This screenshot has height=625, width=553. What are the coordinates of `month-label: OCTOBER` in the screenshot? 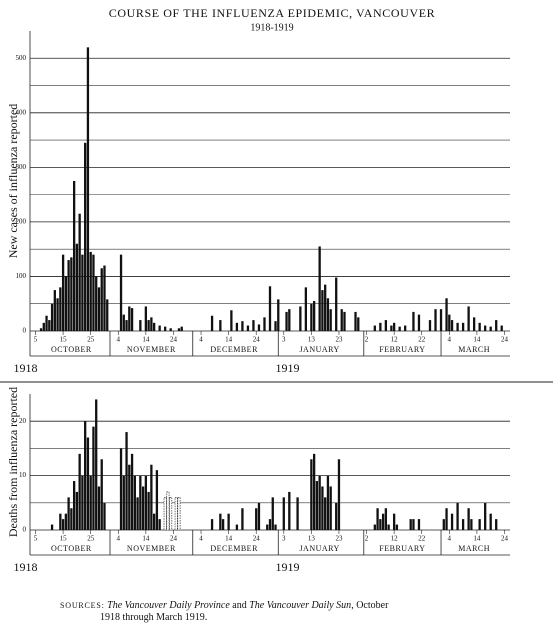 It's located at (71, 548).